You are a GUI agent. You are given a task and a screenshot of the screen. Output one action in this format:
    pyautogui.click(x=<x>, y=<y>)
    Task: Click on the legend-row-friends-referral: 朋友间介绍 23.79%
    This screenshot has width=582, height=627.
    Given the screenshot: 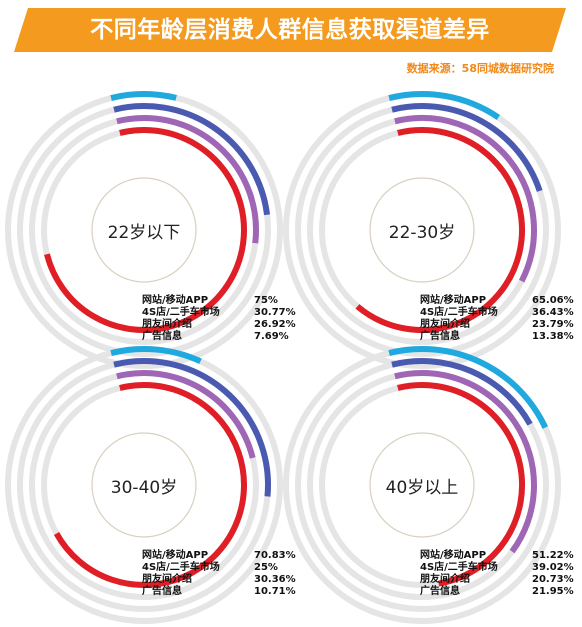 What is the action you would take?
    pyautogui.click(x=497, y=325)
    